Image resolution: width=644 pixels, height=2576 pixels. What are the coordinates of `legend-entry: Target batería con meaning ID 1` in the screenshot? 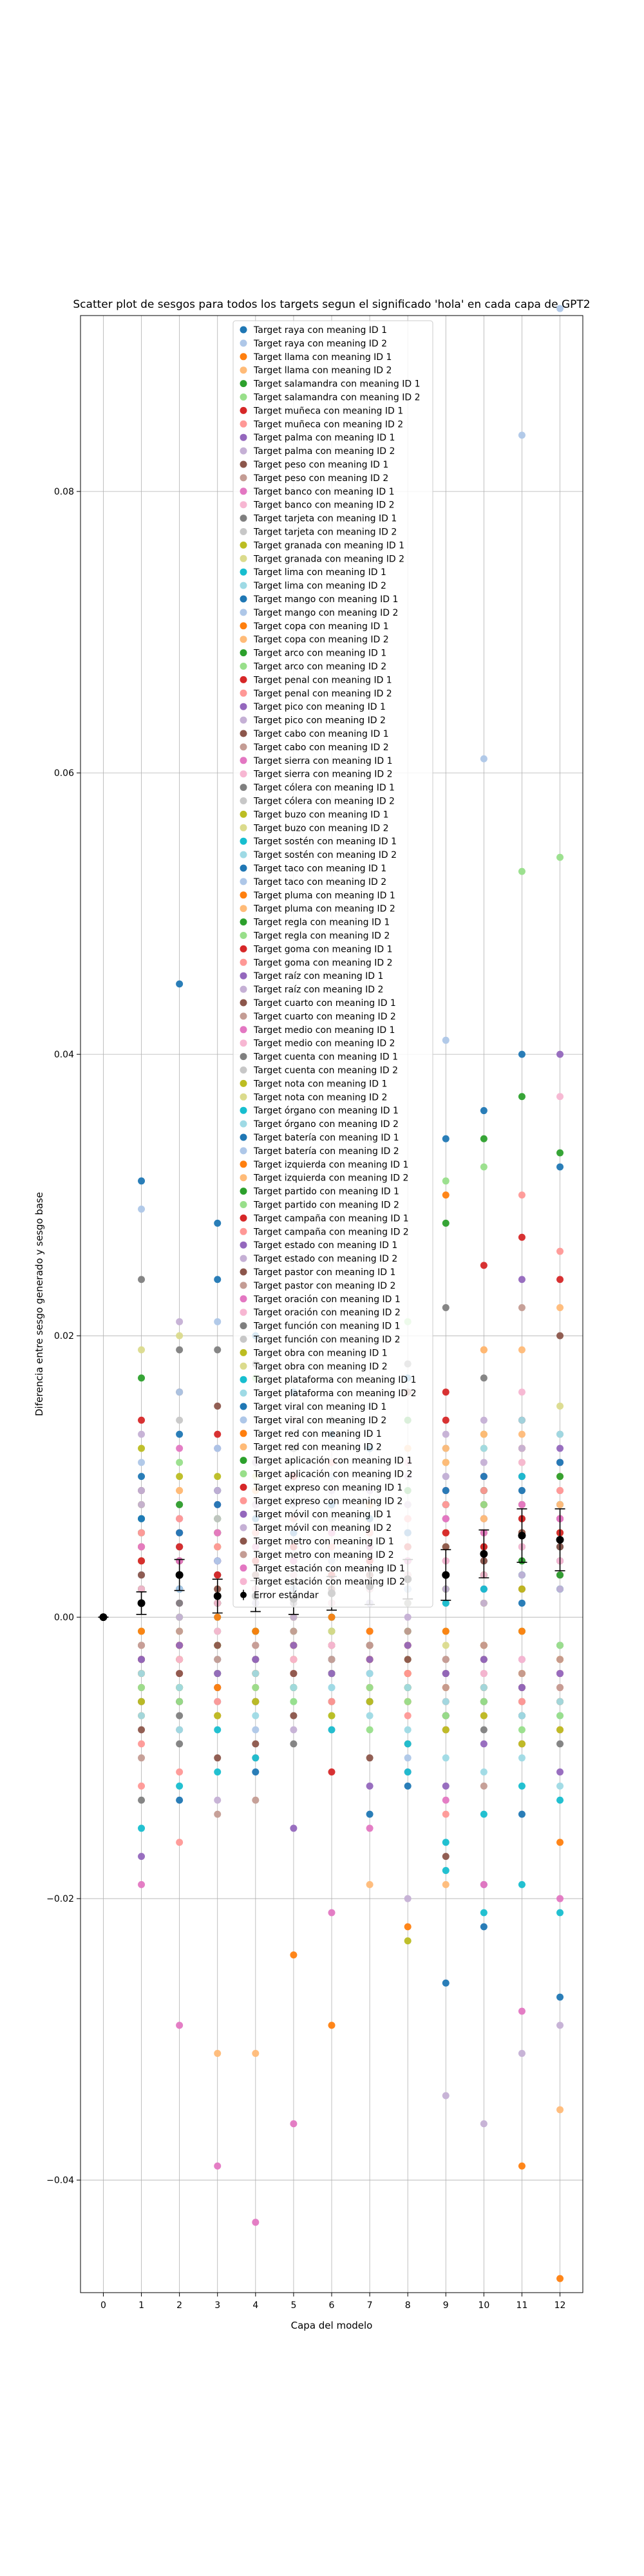 It's located at (326, 1138).